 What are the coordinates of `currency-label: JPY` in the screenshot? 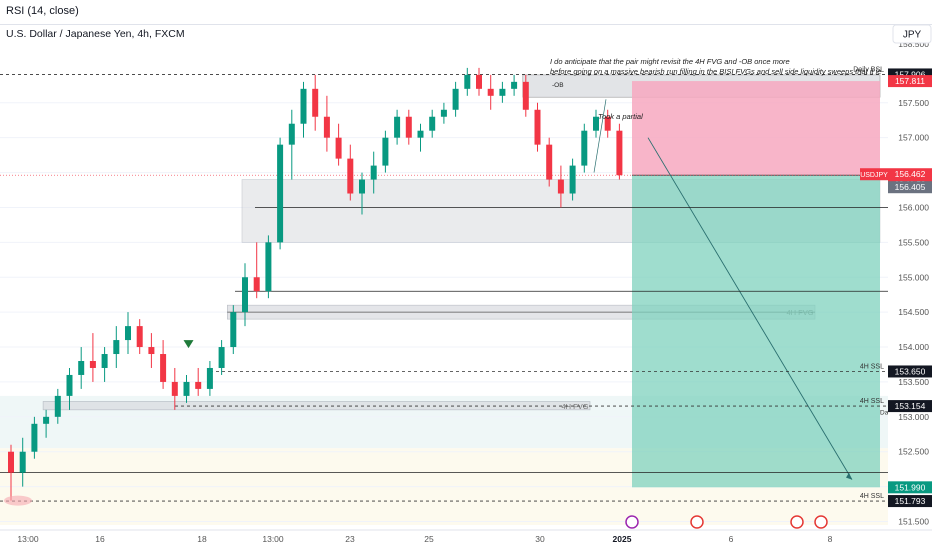 It's located at (912, 35).